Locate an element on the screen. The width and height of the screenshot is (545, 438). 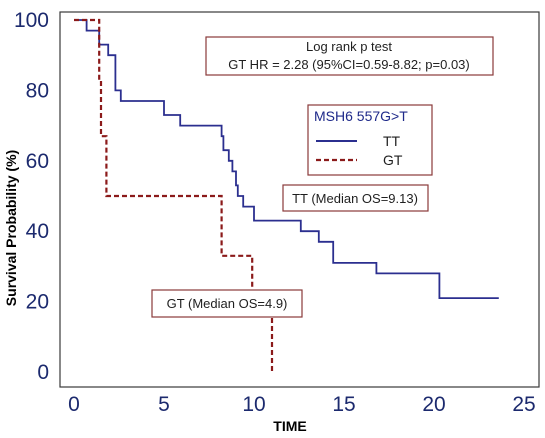
gt-median-text: GT (Median OS=4.9) is located at coordinates (227, 303).